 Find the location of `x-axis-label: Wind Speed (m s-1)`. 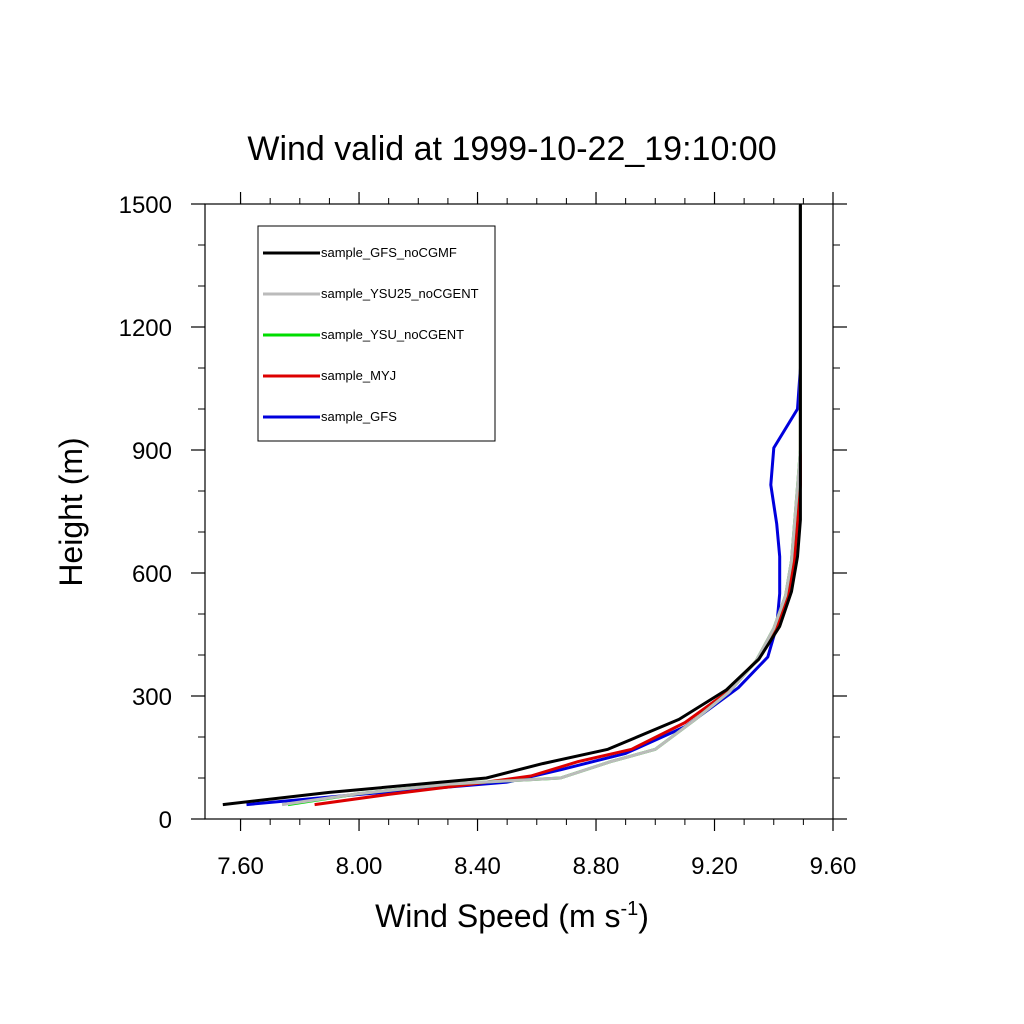

x-axis-label: Wind Speed (m s-1) is located at coordinates (512, 916).